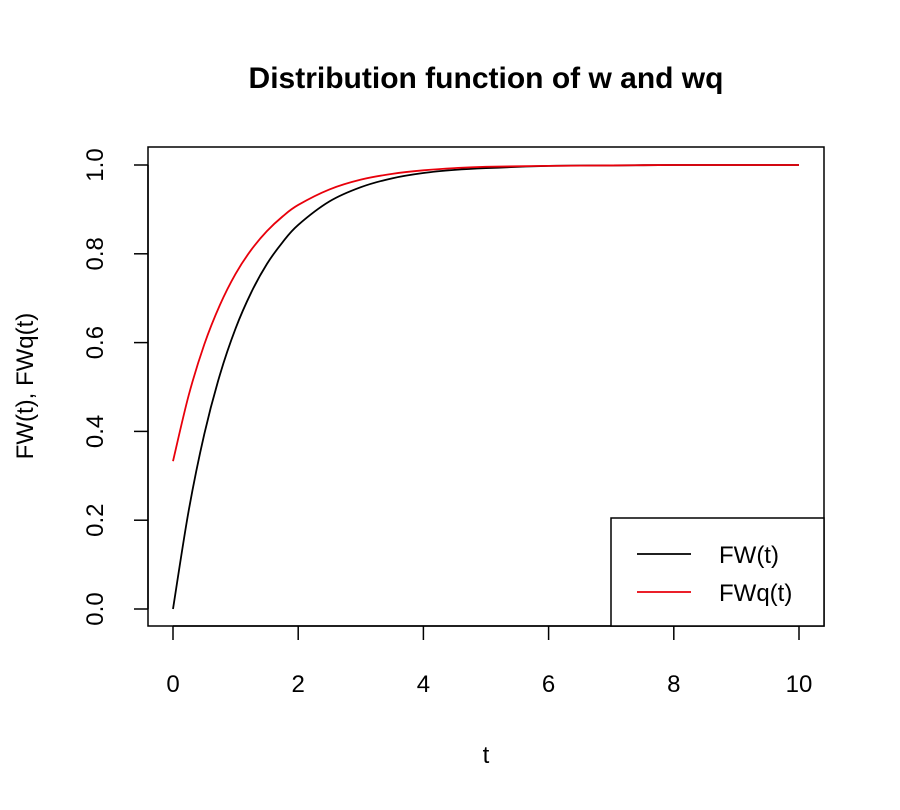 The width and height of the screenshot is (900, 810). I want to click on x-tick-label: 10, so click(799, 684).